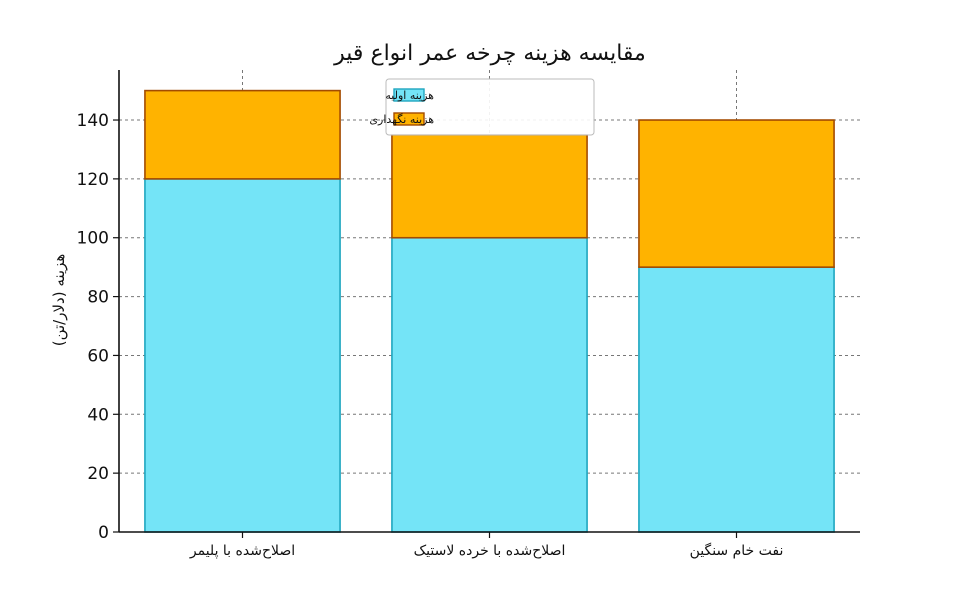  What do you see at coordinates (93, 239) in the screenshot?
I see `y-tick-label: 100` at bounding box center [93, 239].